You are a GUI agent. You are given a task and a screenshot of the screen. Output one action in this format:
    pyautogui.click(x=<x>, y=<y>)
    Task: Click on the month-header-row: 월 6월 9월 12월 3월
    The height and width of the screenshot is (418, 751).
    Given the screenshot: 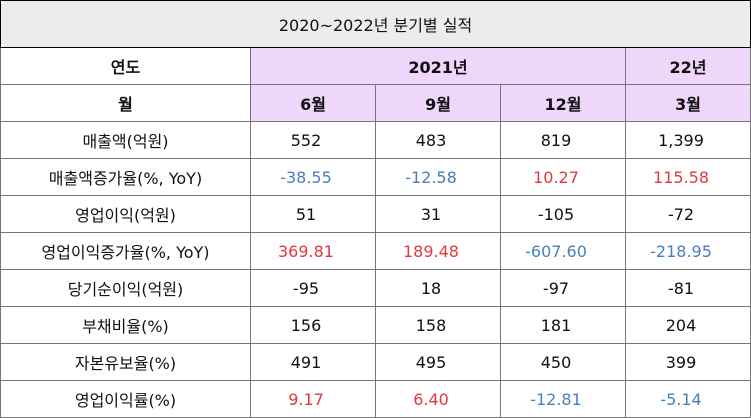 What is the action you would take?
    pyautogui.click(x=375, y=103)
    